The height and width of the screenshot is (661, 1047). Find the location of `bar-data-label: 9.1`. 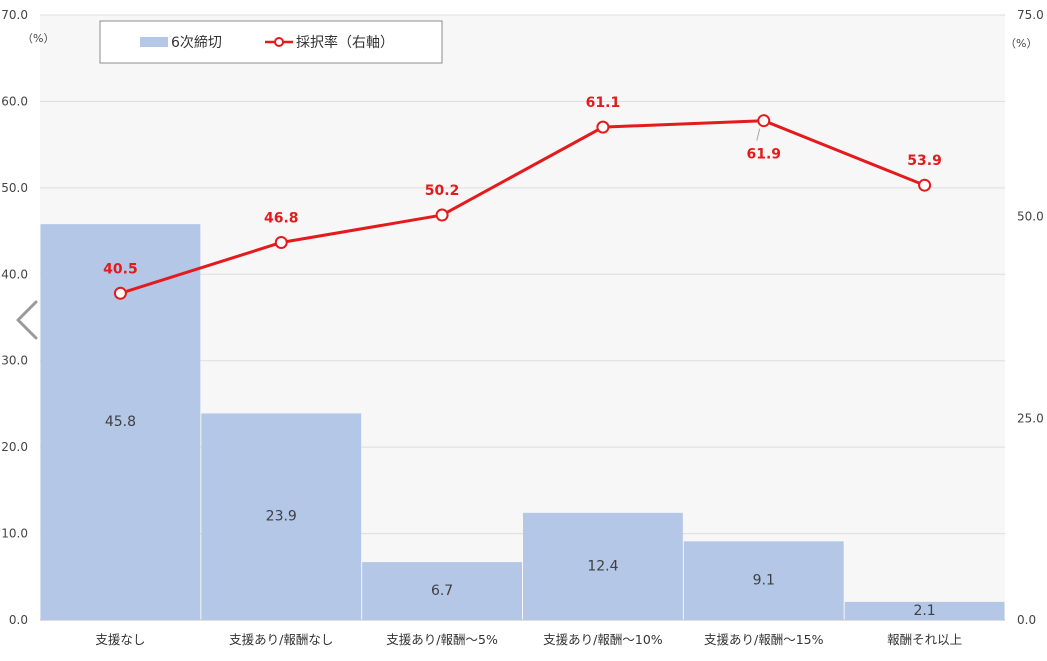

bar-data-label: 9.1 is located at coordinates (764, 581).